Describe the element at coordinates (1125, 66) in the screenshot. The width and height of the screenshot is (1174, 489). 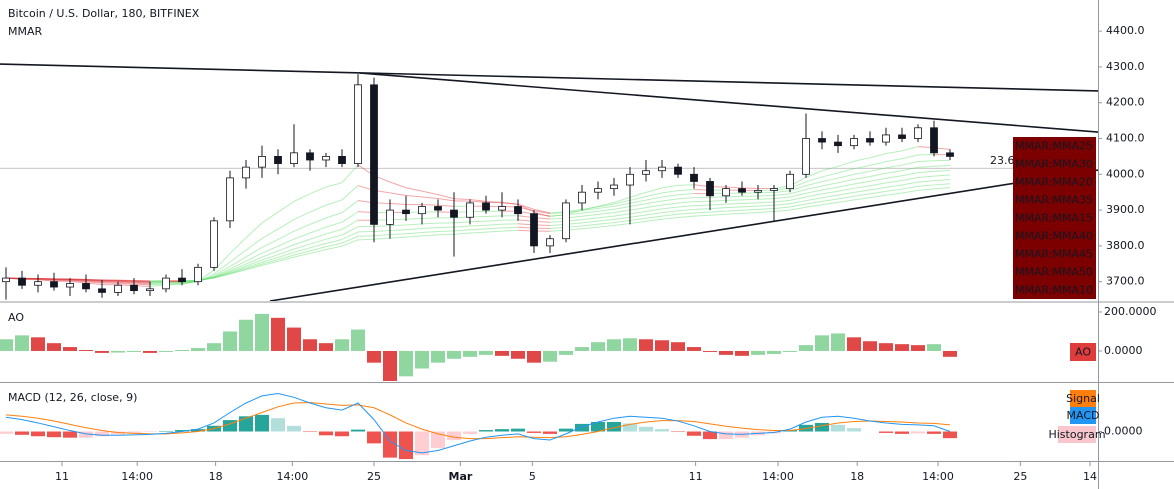
I see `y-tick-label: 4300.0` at that location.